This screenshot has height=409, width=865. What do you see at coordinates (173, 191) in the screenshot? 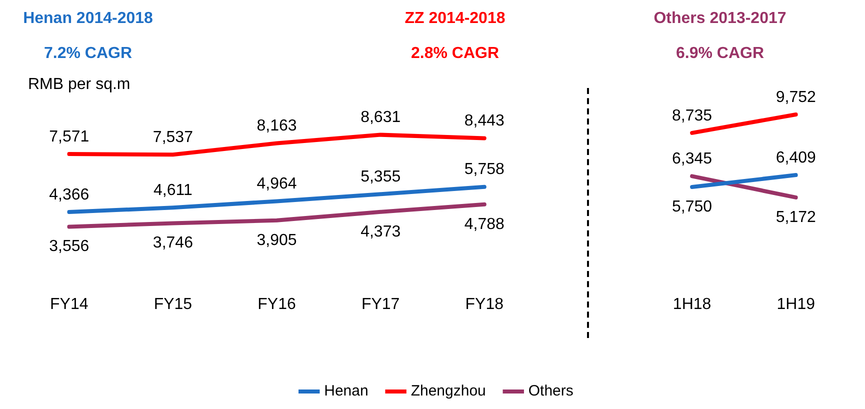
I see `data-label: 4,611` at bounding box center [173, 191].